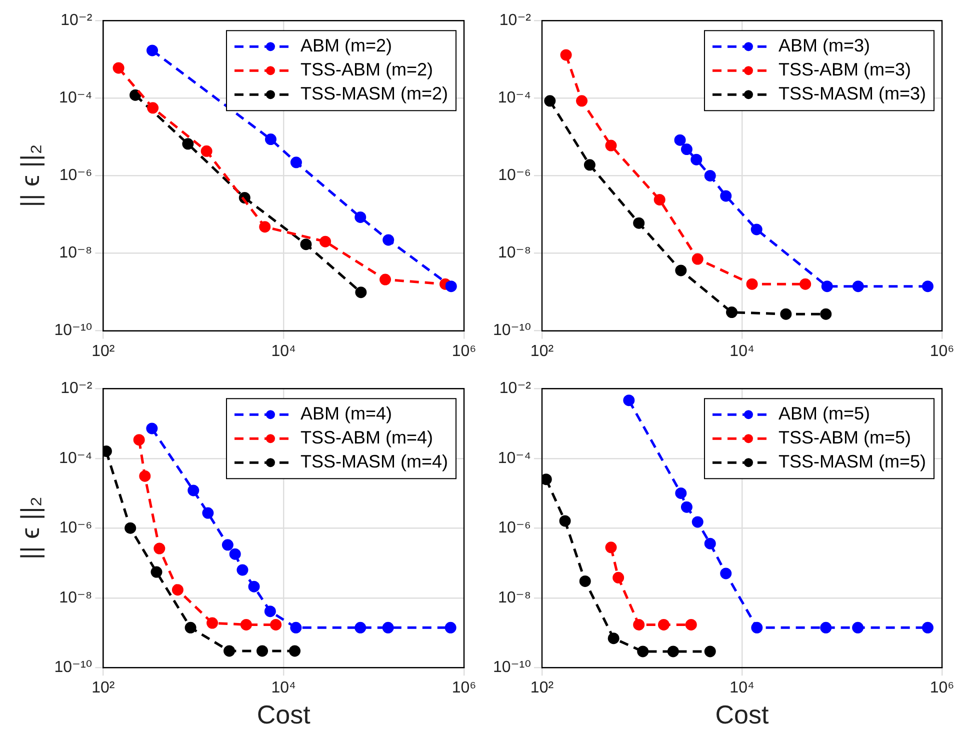  What do you see at coordinates (367, 70) in the screenshot?
I see `legend-label: TSS-ABM (m=2)` at bounding box center [367, 70].